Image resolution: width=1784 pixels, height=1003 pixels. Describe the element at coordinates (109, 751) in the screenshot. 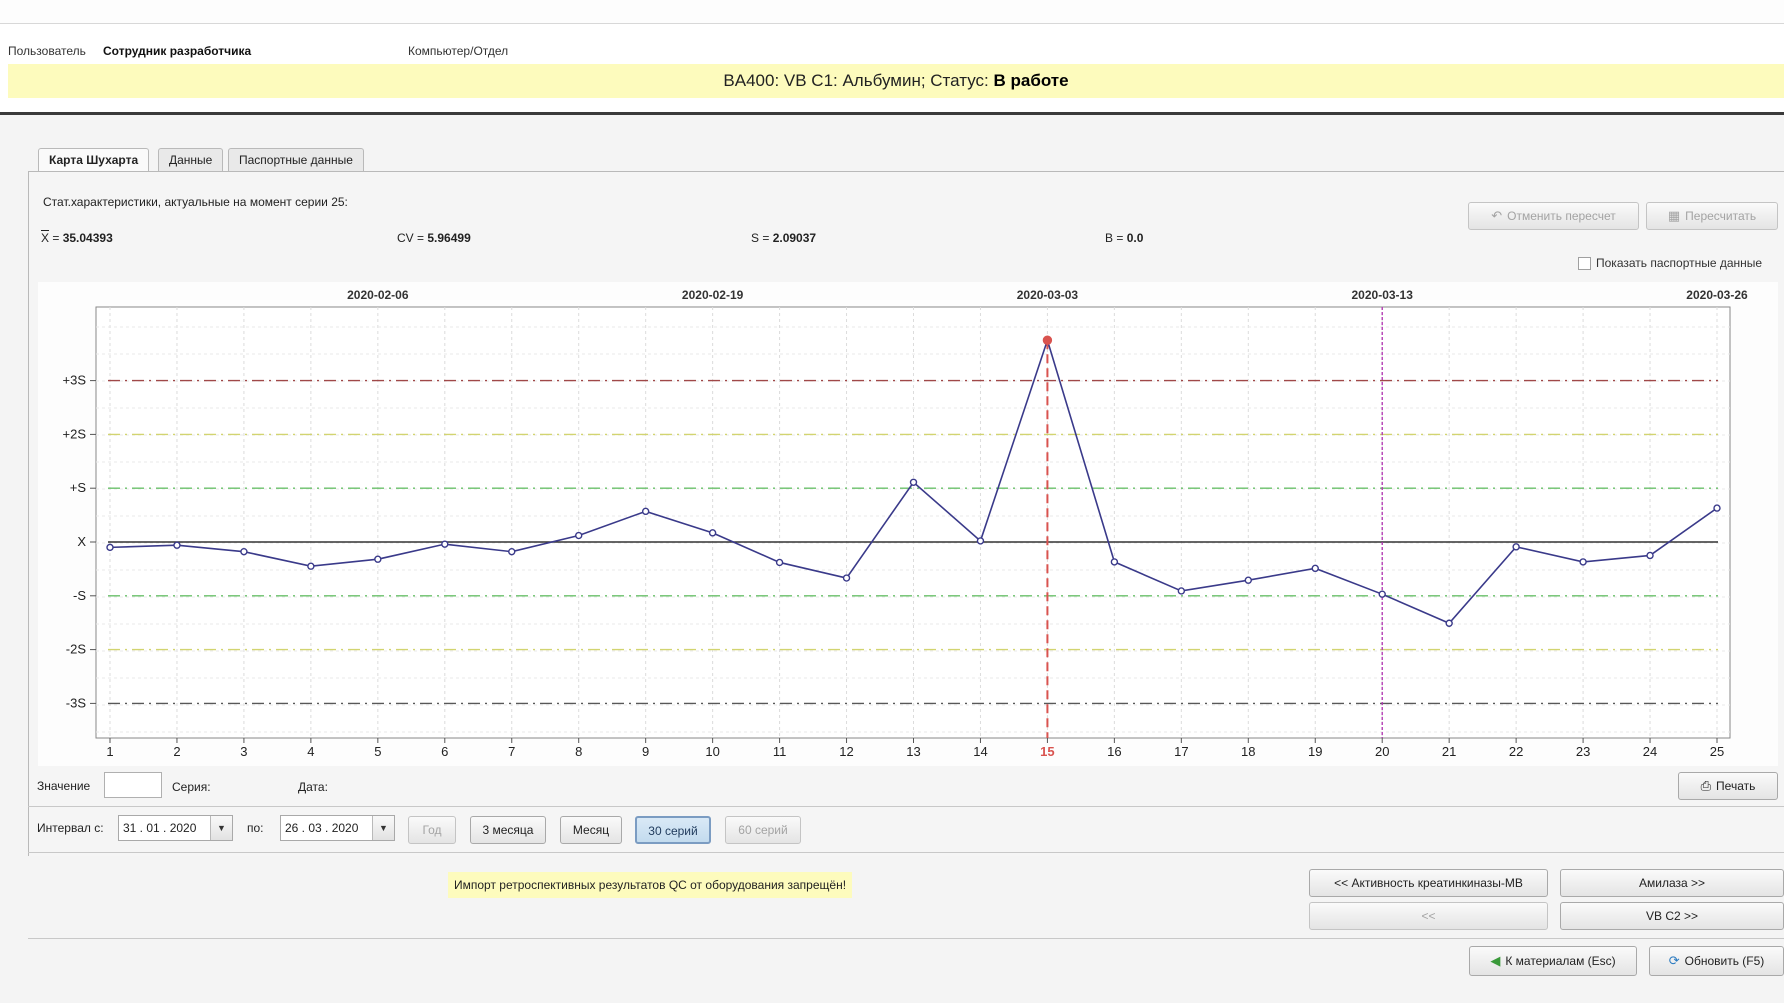

I see `x-tick-label: 1` at that location.